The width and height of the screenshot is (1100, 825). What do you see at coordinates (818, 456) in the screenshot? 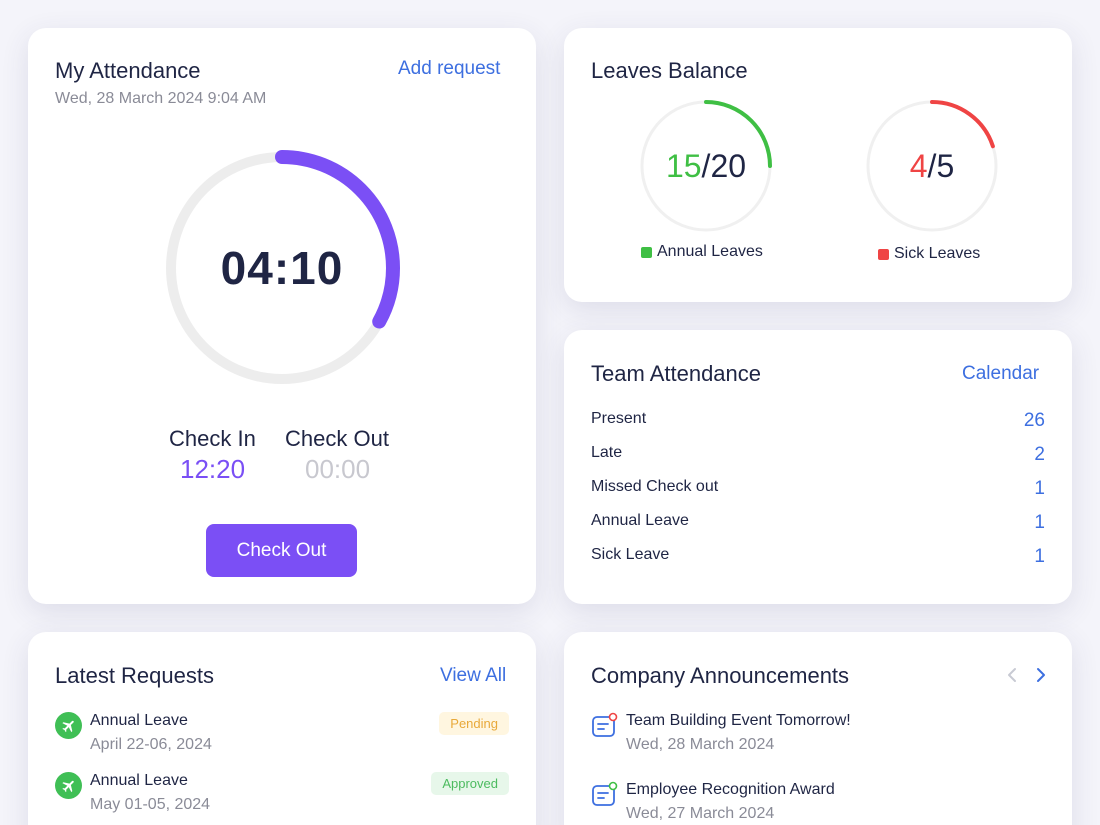
I see `team-row-late: Late 2` at bounding box center [818, 456].